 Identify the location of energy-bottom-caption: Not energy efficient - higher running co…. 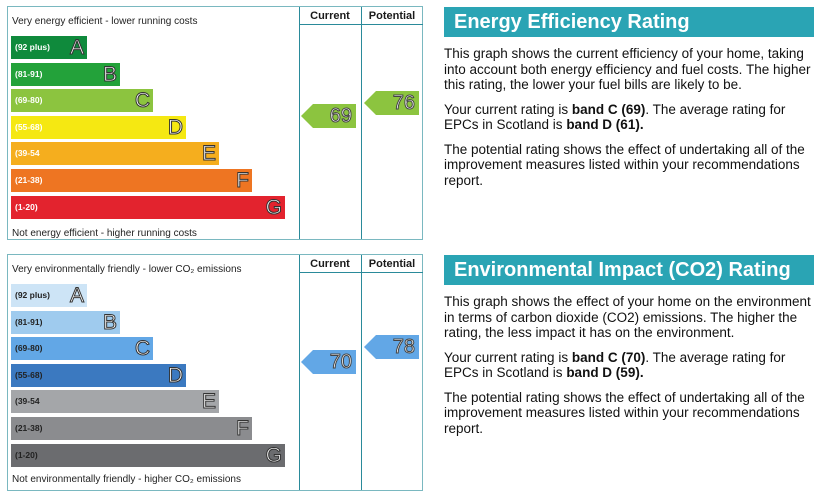
(104, 233).